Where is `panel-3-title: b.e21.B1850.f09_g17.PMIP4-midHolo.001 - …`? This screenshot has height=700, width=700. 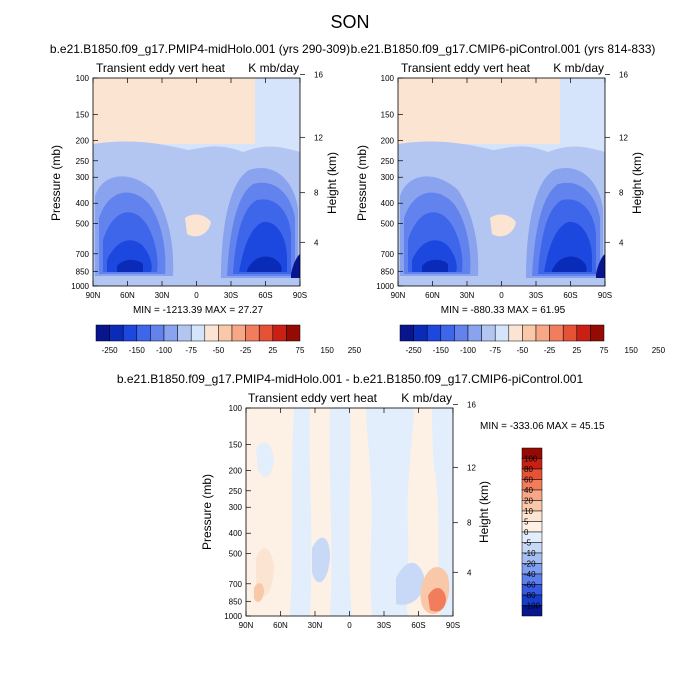
panel-3-title: b.e21.B1850.f09_g17.PMIP4-midHolo.001 - … is located at coordinates (350, 379).